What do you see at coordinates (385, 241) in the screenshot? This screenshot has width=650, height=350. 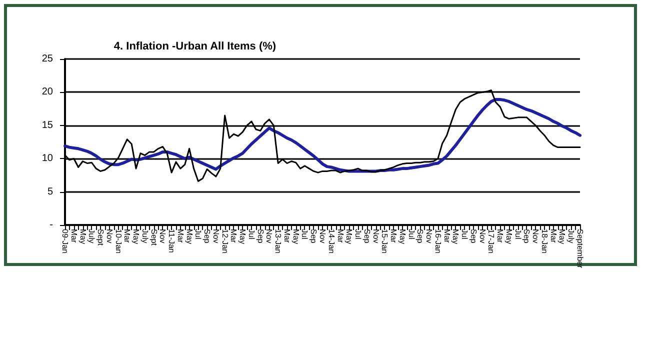 I see `x-tick-label: 15-Jan` at bounding box center [385, 241].